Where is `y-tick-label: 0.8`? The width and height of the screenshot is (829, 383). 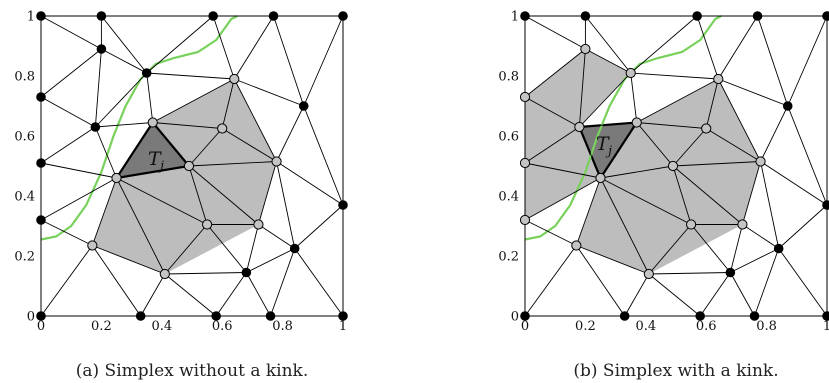 y-tick-label: 0.8 is located at coordinates (24, 77).